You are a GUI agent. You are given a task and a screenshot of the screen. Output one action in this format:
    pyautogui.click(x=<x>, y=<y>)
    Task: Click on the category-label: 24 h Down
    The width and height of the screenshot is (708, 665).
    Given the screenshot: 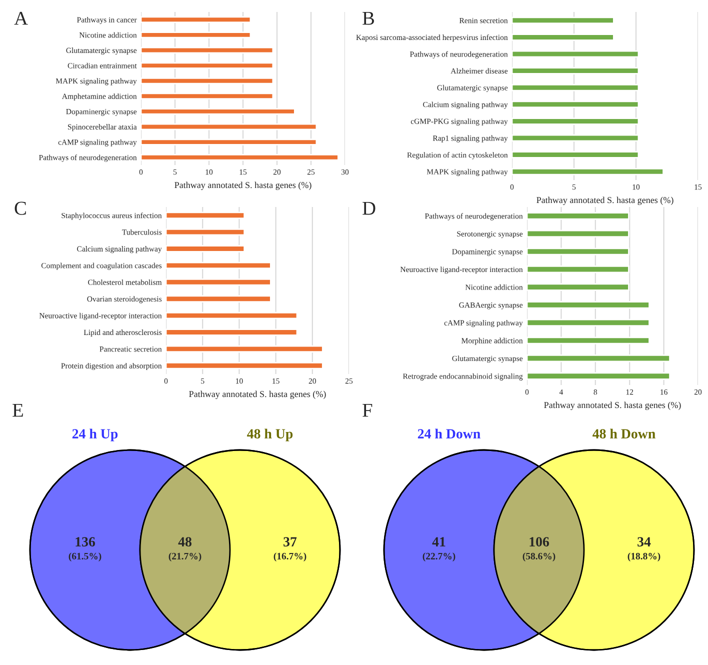 What is the action you would take?
    pyautogui.click(x=449, y=433)
    